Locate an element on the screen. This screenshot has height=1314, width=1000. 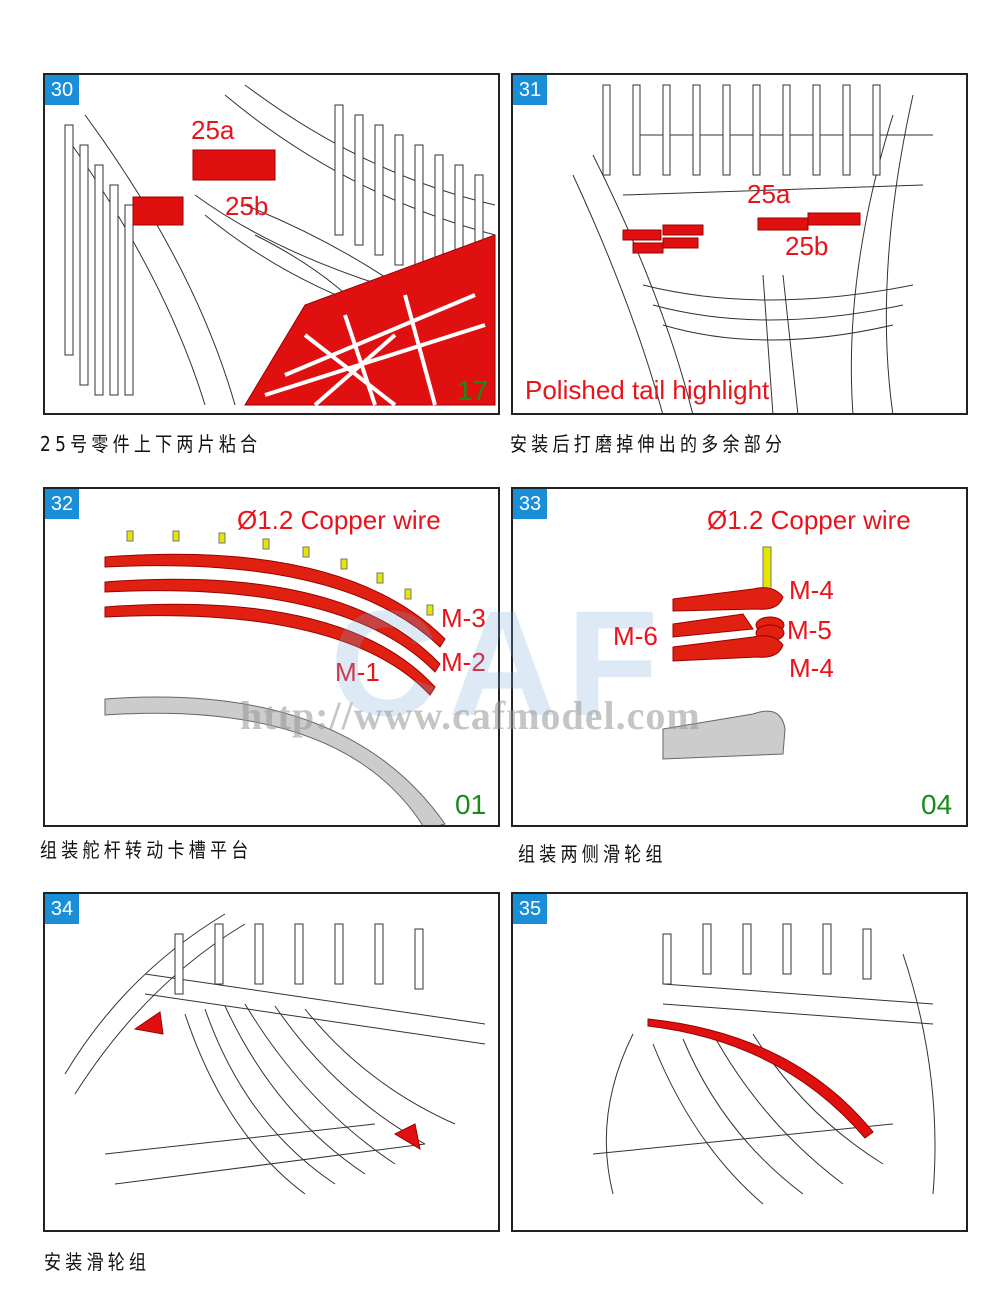
step-34-panel: 34 is located at coordinates (271, 1062).